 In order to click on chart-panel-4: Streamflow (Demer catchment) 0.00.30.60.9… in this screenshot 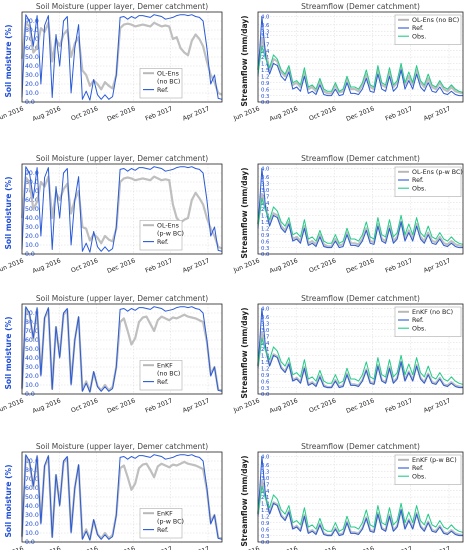, I will do `click(348, 214)`.